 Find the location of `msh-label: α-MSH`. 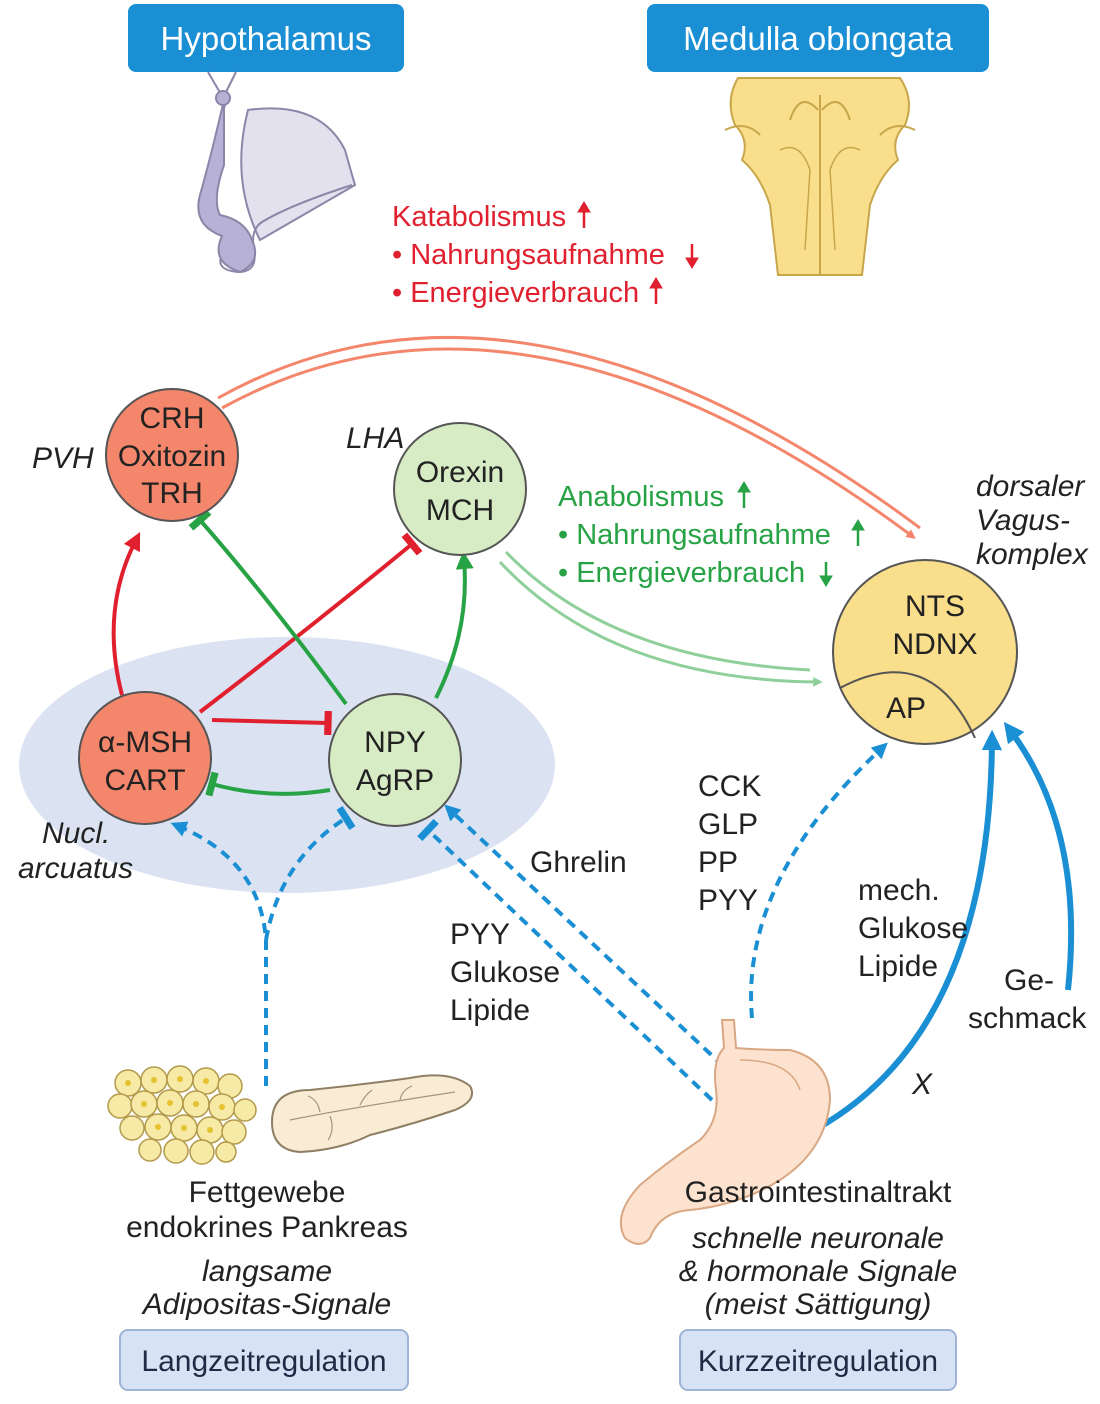

msh-label: α-MSH is located at coordinates (145, 742).